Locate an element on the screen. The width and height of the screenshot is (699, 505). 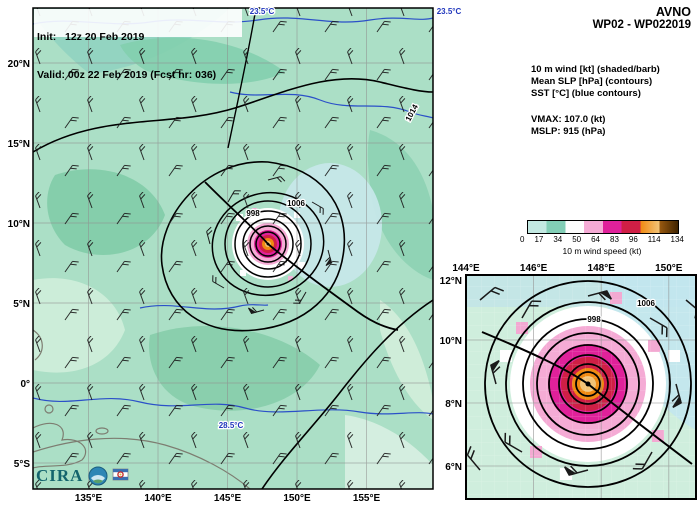
slp-label-998: 998 is located at coordinates (253, 213).